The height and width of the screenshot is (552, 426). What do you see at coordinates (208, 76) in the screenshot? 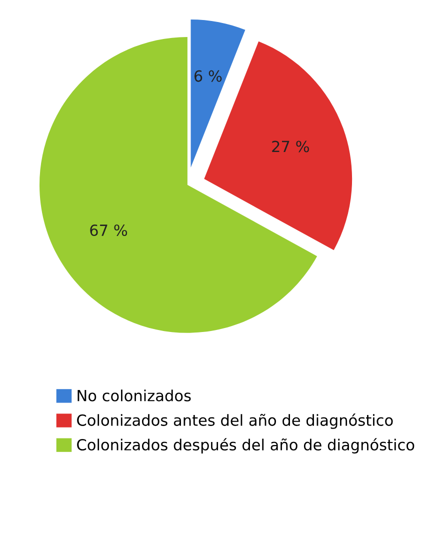
I see `data-label: 6 %` at bounding box center [208, 76].